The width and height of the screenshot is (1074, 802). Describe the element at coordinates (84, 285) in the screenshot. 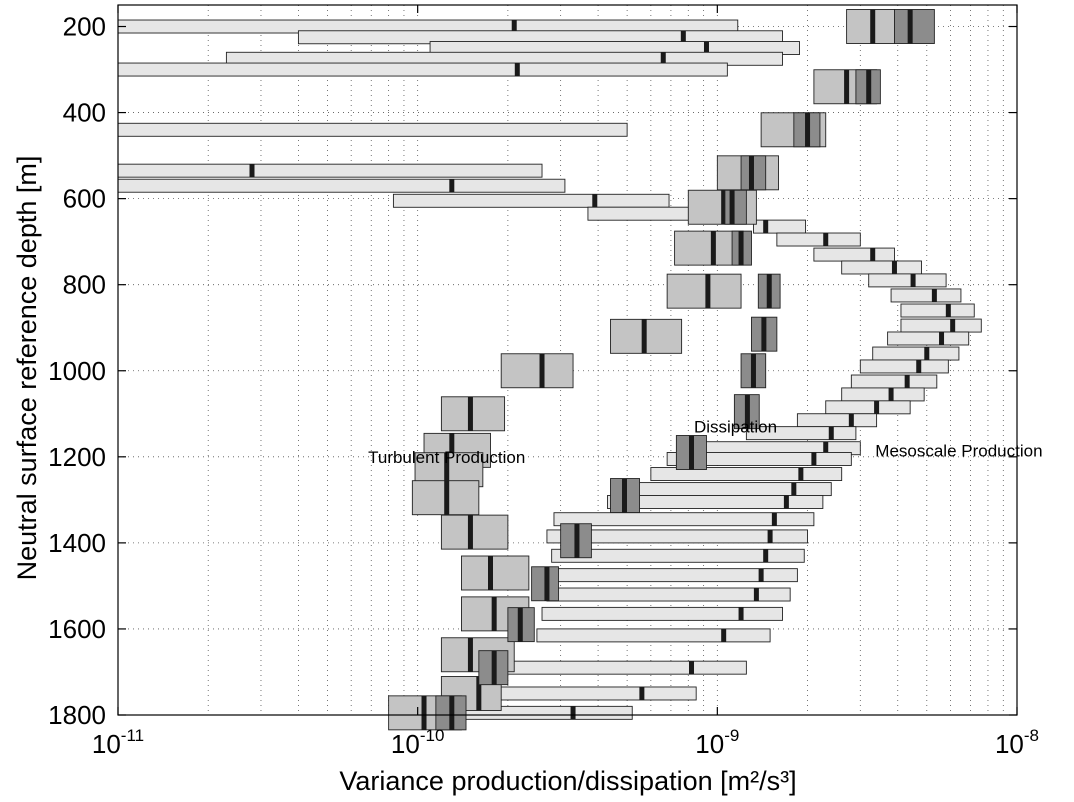

I see `y-tick-label: 800` at that location.